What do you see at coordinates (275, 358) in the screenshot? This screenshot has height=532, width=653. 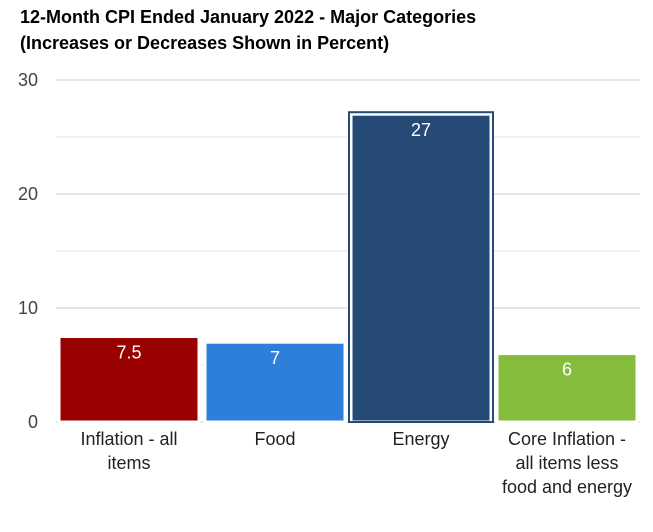 I see `data-label: 7` at bounding box center [275, 358].